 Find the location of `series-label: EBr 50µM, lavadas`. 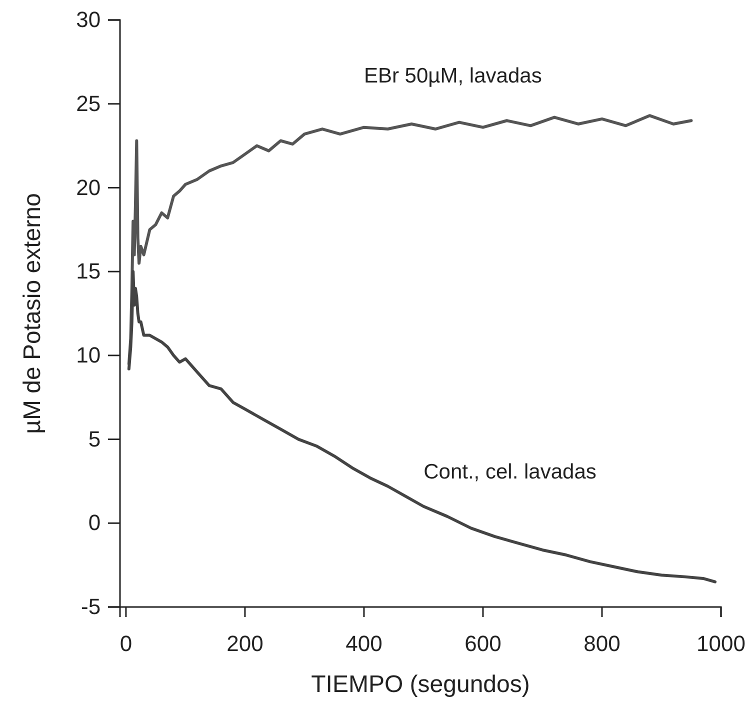

series-label: EBr 50µM, lavadas is located at coordinates (453, 76).